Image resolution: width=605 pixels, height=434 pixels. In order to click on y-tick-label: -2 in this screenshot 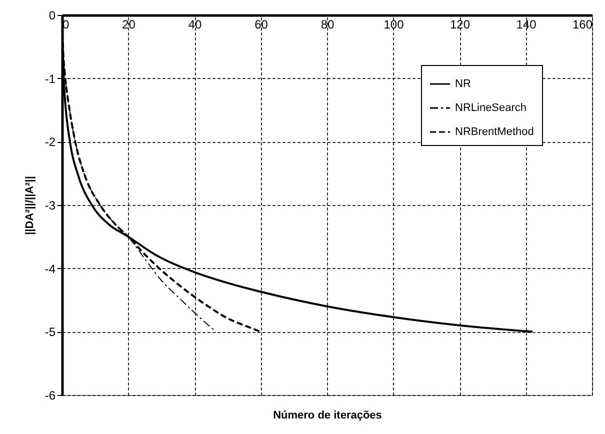, I will do `click(50, 142)`.